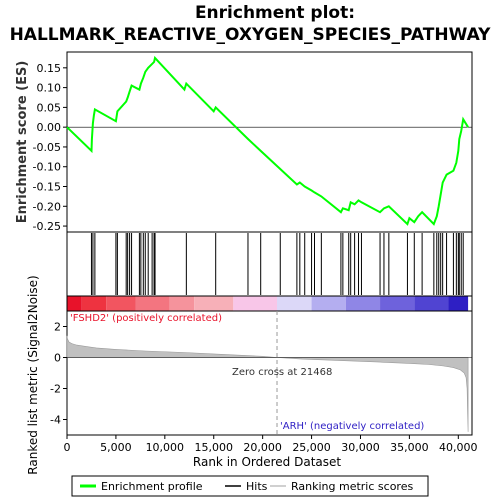 The width and height of the screenshot is (500, 504). I want to click on x-tick-label: 5,000, so click(116, 447).